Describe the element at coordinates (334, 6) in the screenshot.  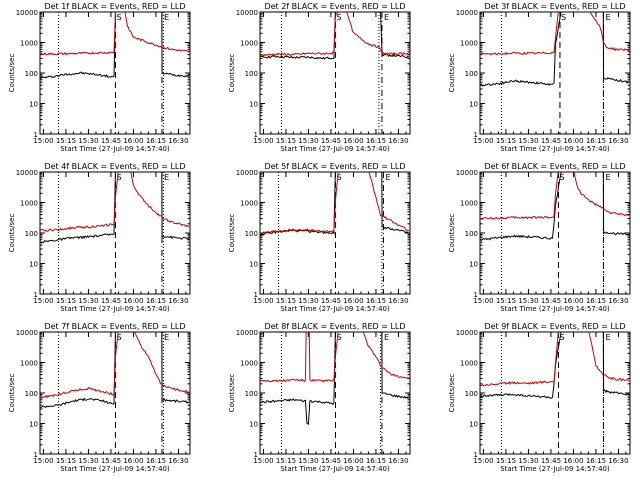
I see `panel-title: Det 2f BLACK = Events, RED = LLD` at that location.